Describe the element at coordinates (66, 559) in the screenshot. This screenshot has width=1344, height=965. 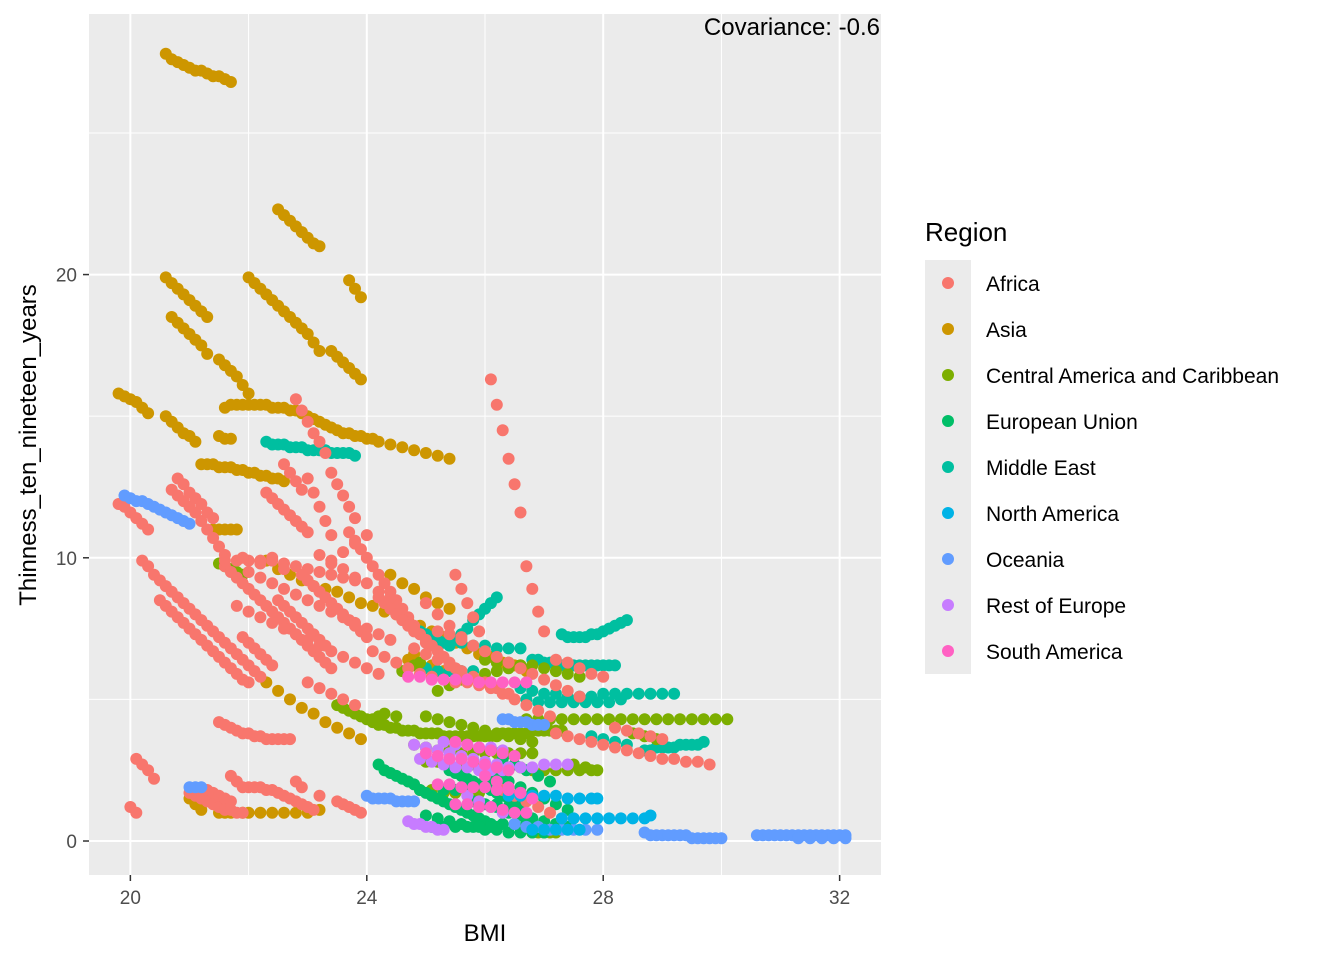
I see `y-tick-label: 10` at that location.